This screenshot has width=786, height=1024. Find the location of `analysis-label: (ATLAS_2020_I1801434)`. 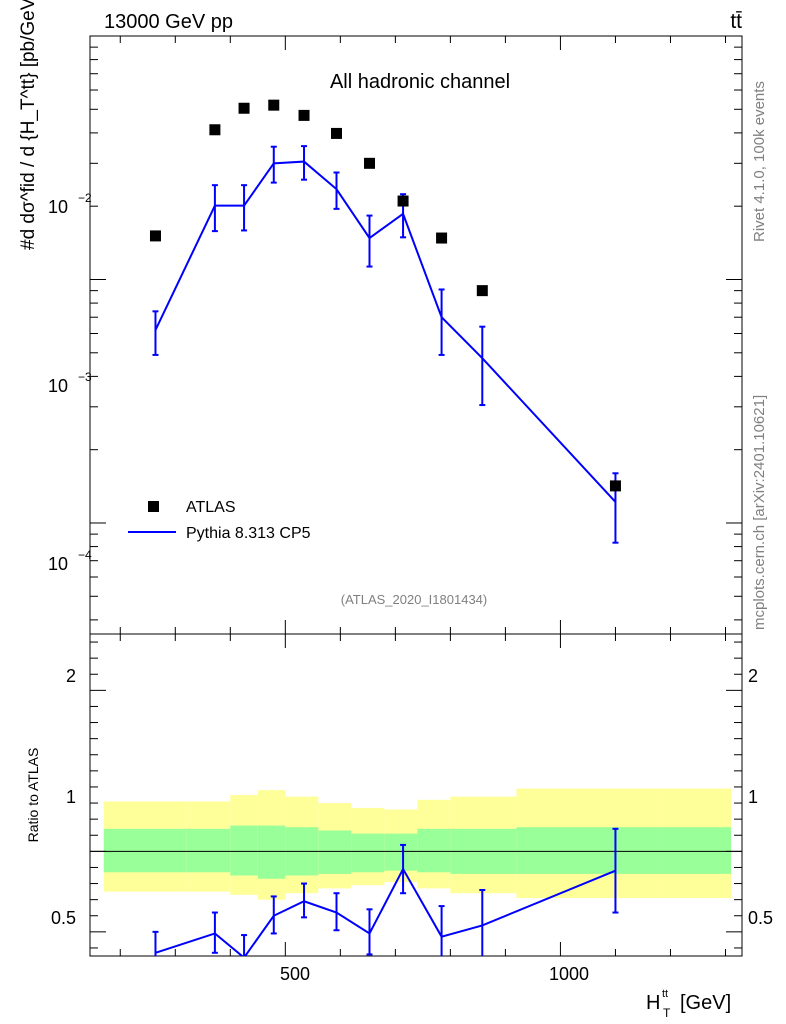

analysis-label: (ATLAS_2020_I1801434) is located at coordinates (414, 599).